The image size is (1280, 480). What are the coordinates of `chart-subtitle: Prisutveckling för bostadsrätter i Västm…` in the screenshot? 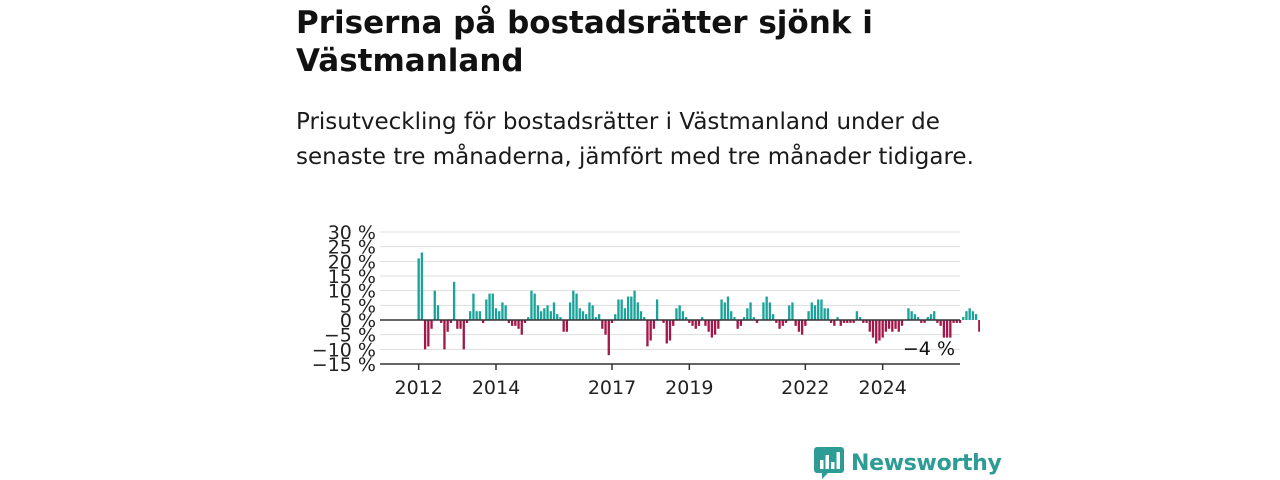 It's located at (635, 139).